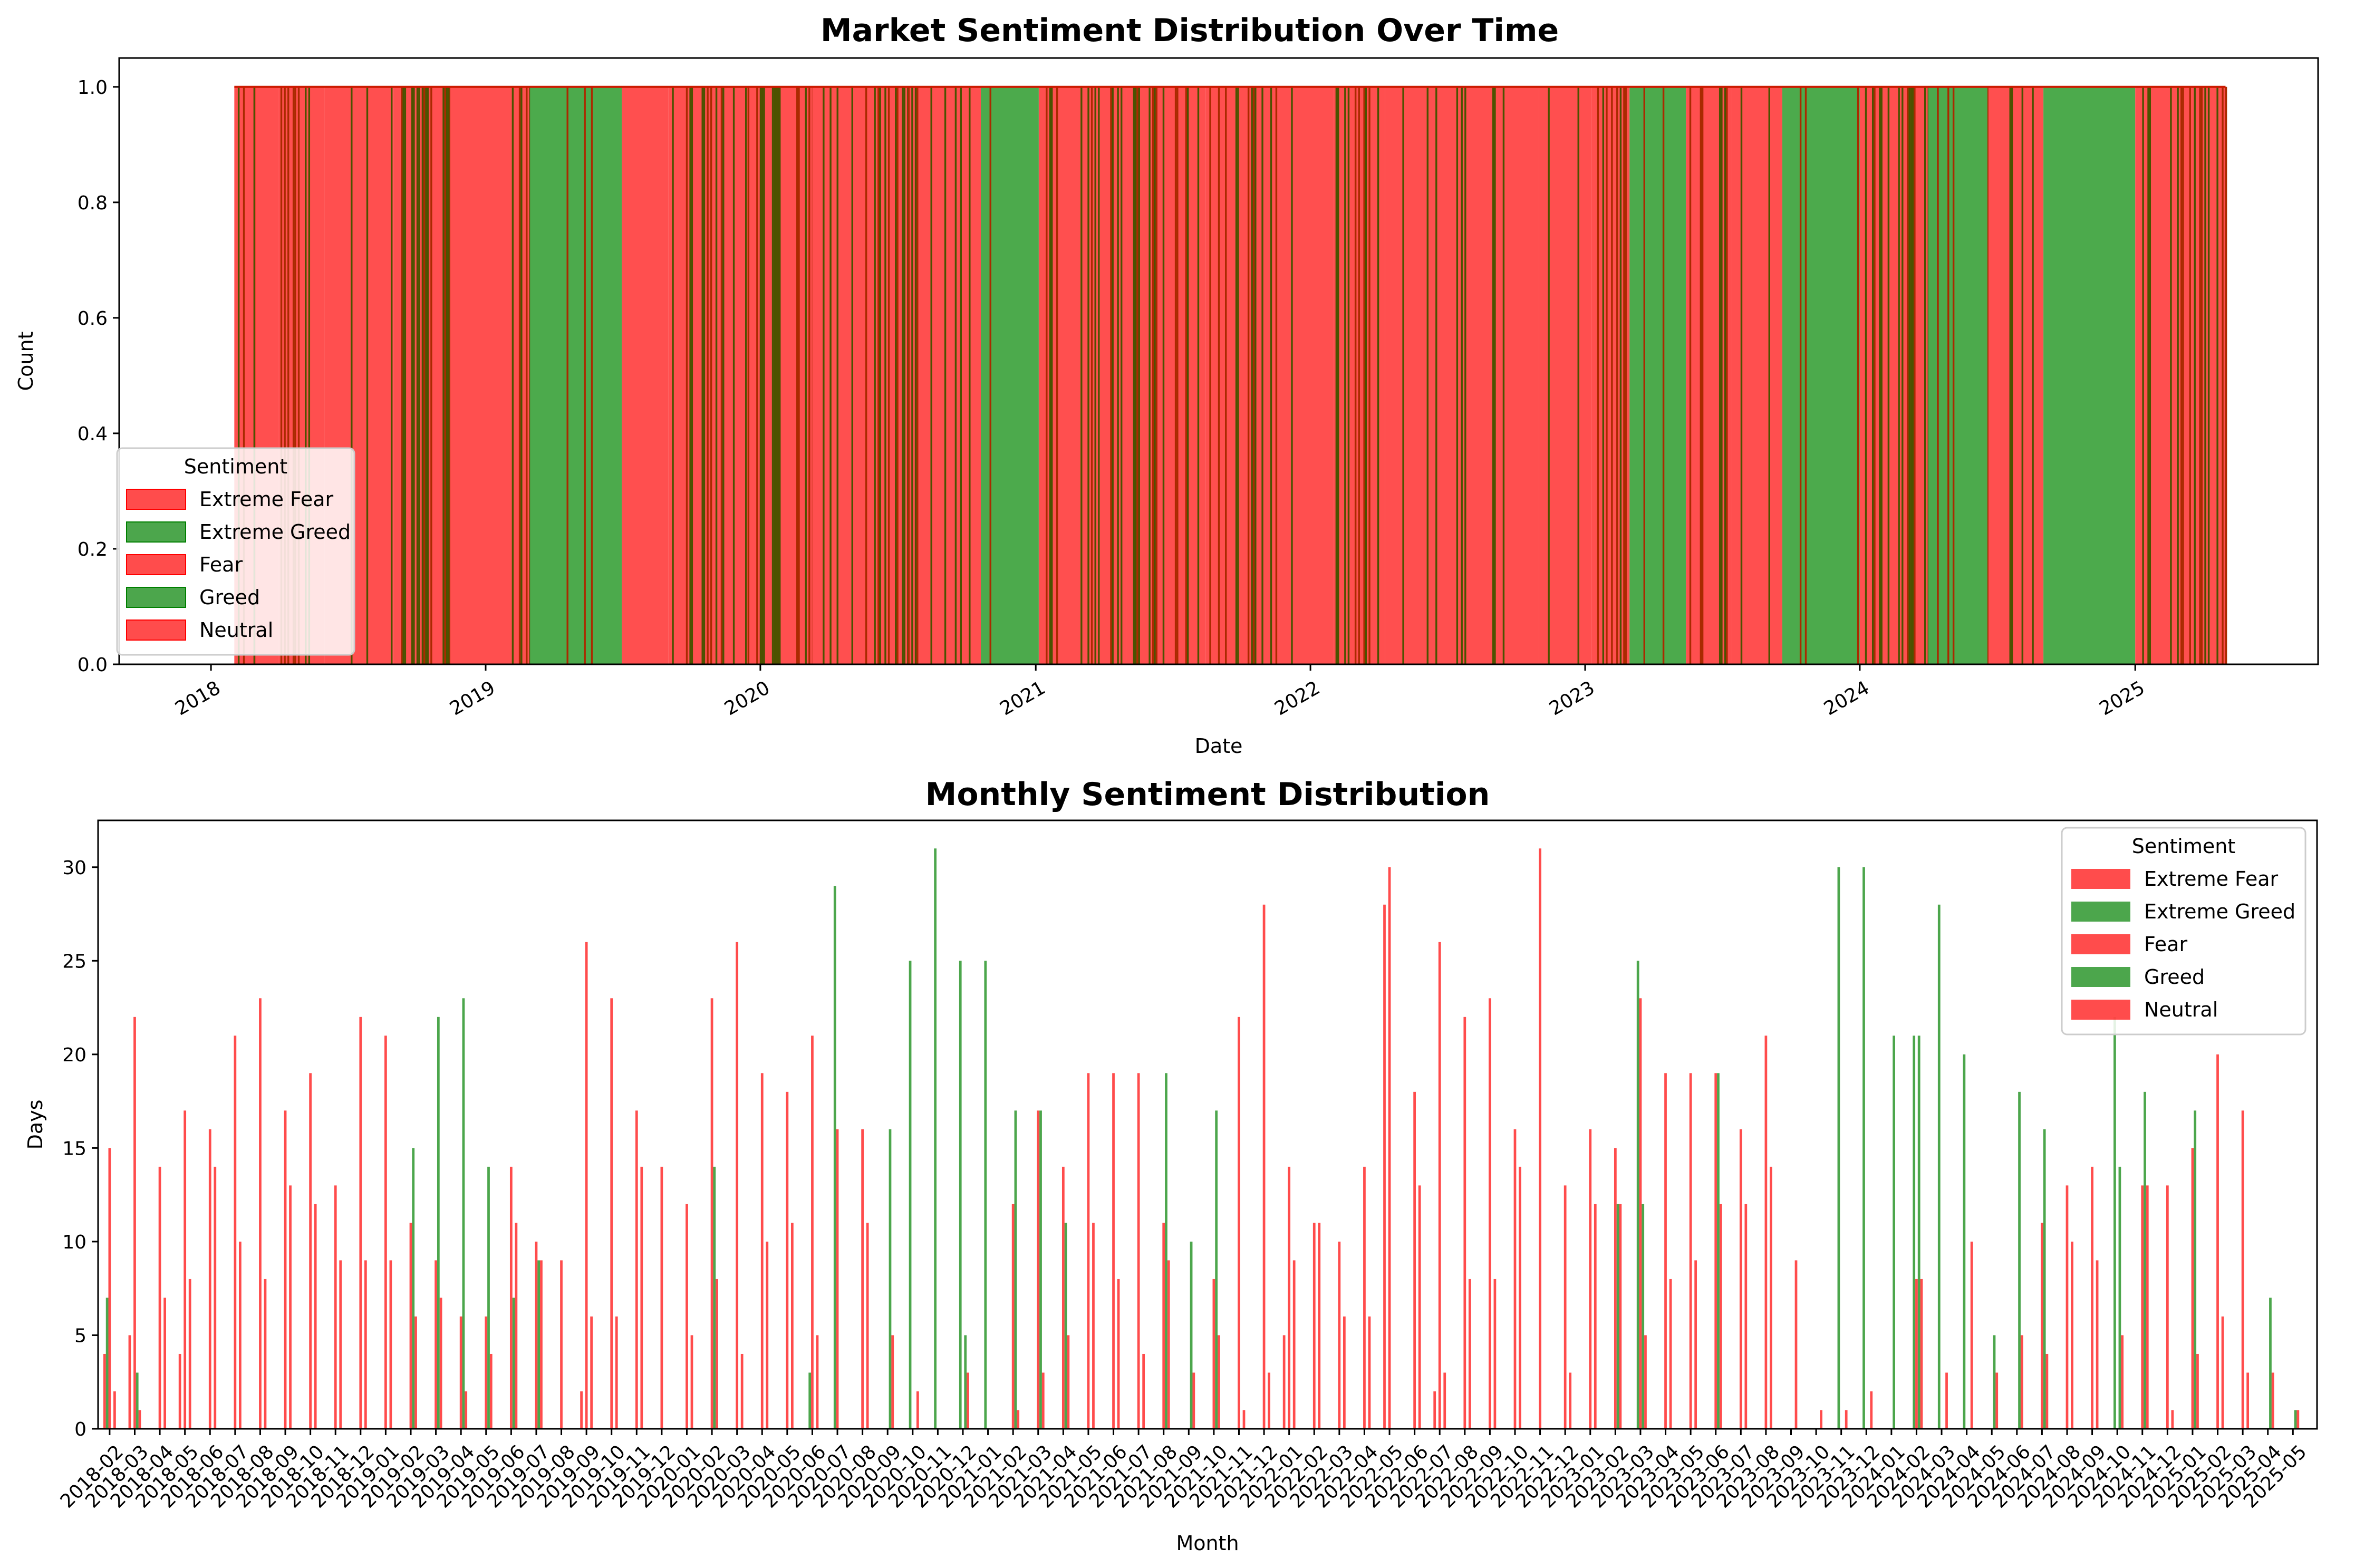 Image resolution: width=2355 pixels, height=1568 pixels. What do you see at coordinates (74, 1242) in the screenshot?
I see `y-tick-label: 10` at bounding box center [74, 1242].